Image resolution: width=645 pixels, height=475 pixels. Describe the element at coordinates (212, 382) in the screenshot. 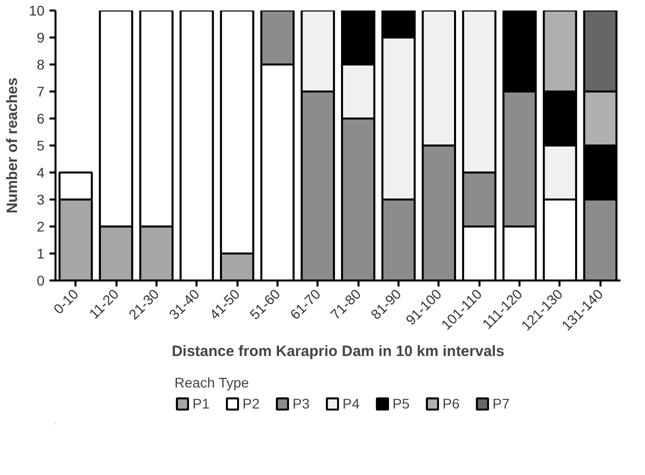

I see `legend-title: Reach Type` at that location.